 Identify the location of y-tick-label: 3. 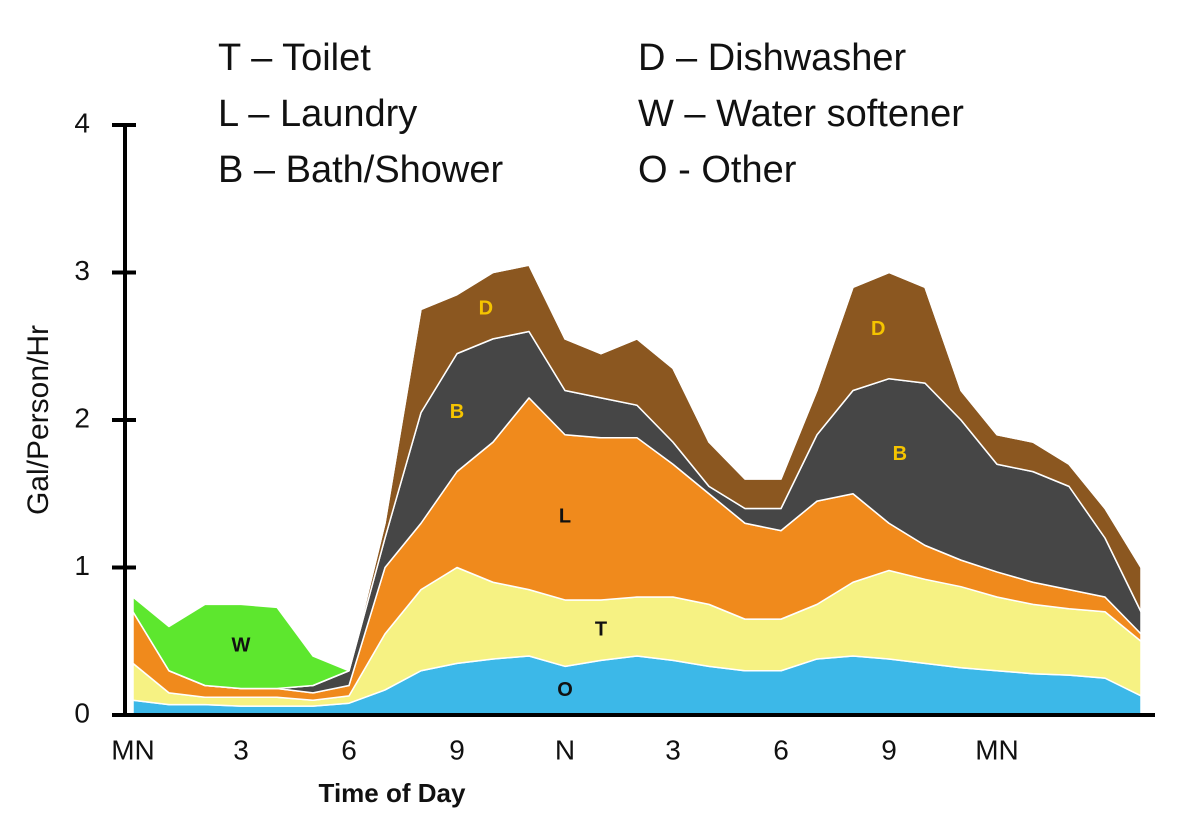
(82, 270).